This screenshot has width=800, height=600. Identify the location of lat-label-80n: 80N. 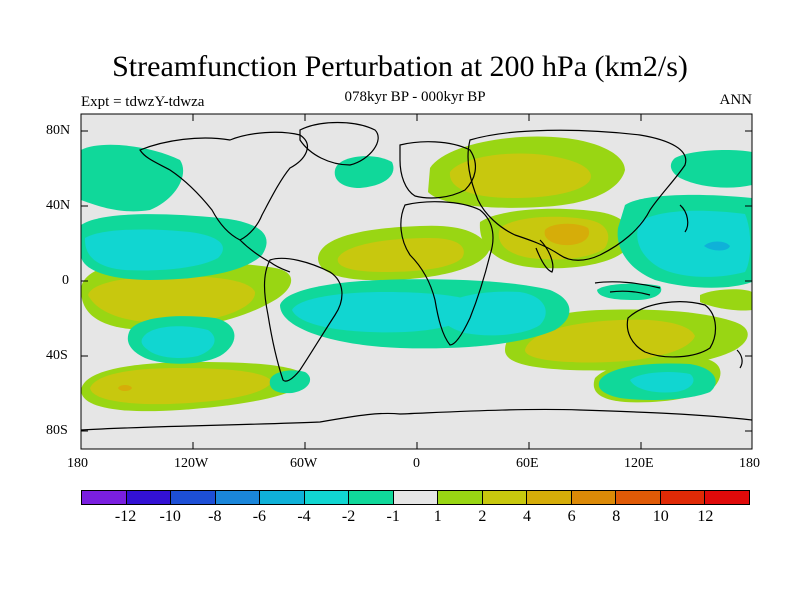
(58, 130).